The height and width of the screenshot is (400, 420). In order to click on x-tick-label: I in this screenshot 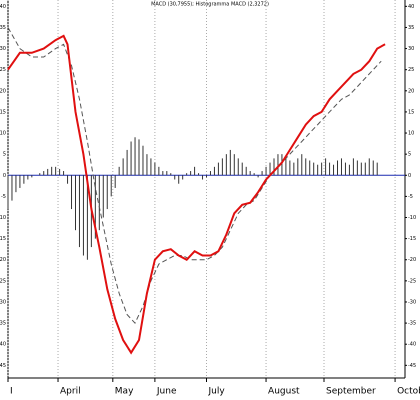, I will do `click(11, 392)`.